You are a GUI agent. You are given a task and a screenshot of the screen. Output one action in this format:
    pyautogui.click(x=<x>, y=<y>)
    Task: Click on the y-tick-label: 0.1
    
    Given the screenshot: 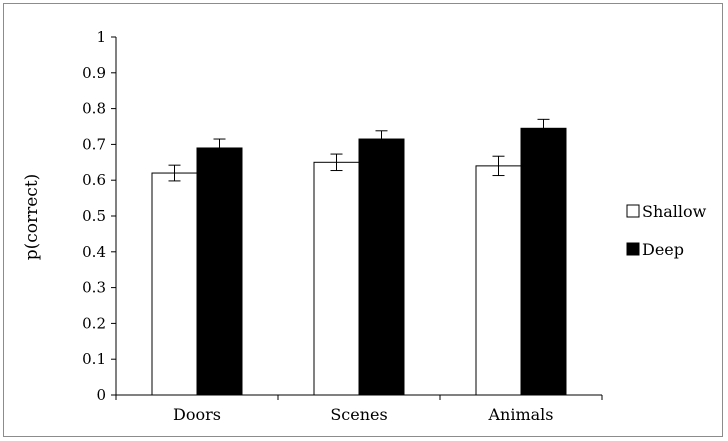 What is the action you would take?
    pyautogui.click(x=94, y=359)
    